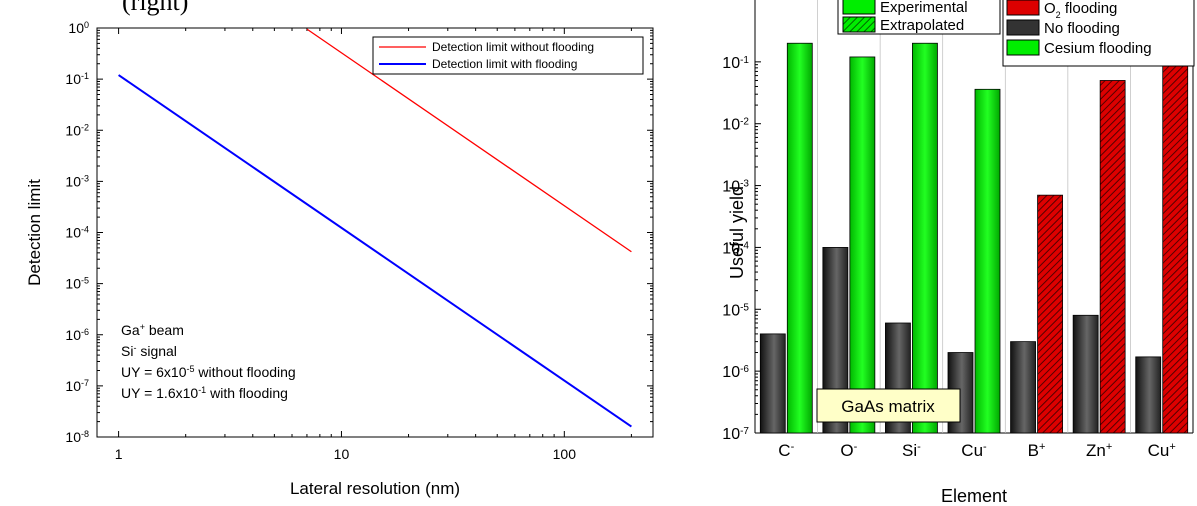 This screenshot has width=1197, height=506. Describe the element at coordinates (504, 64) in the screenshot. I see `legend-label: Detection limit with flooding` at that location.